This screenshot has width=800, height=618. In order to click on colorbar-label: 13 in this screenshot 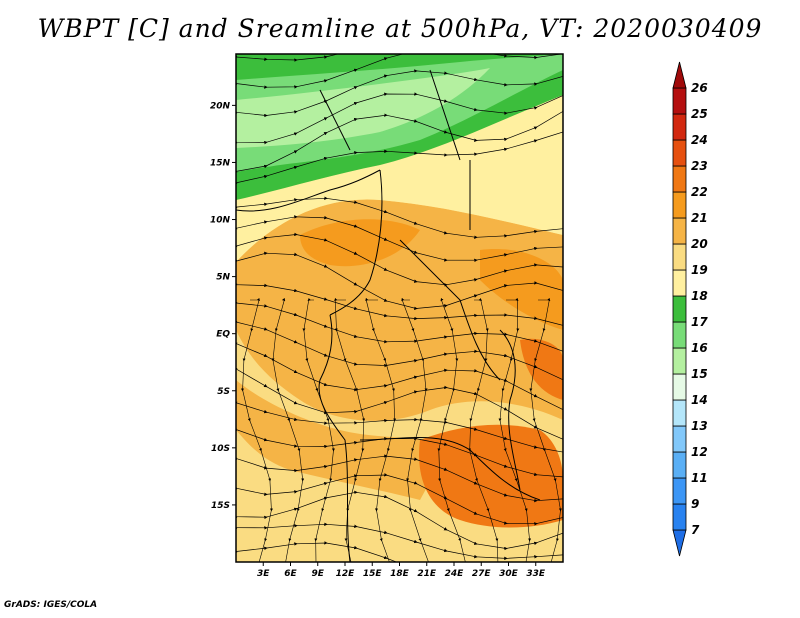, I will do `click(699, 426)`.